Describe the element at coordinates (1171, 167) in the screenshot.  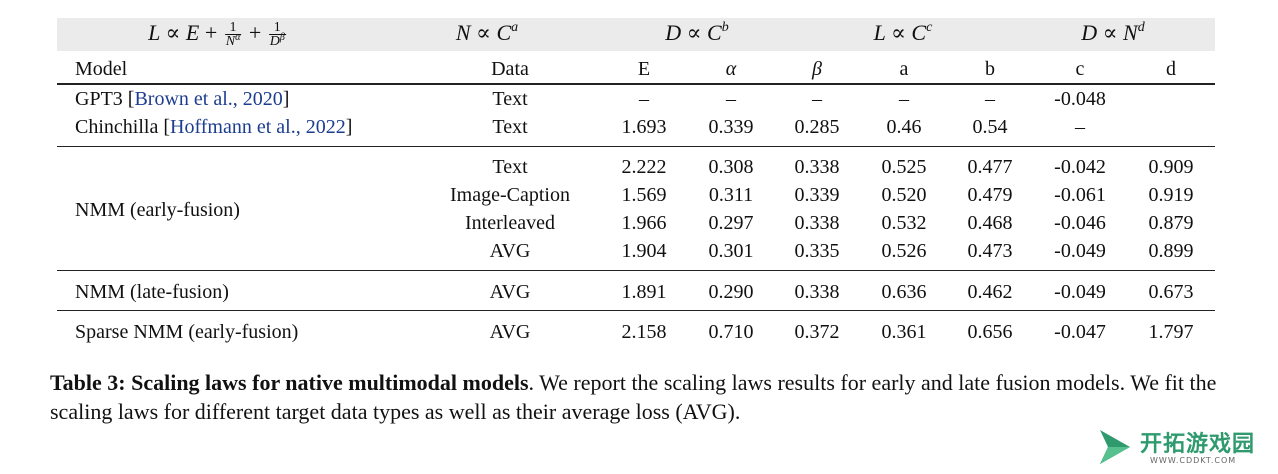
I see `value-cell: 0.909` at that location.